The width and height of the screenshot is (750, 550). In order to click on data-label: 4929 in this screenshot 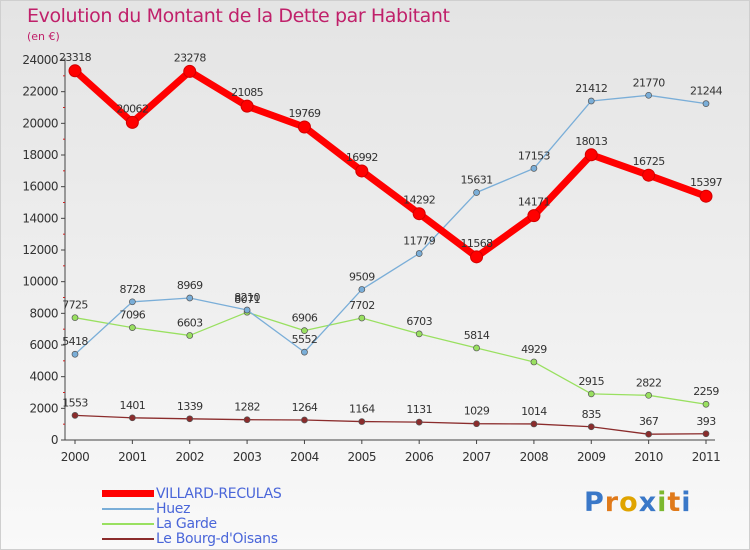, I will do `click(534, 349)`.